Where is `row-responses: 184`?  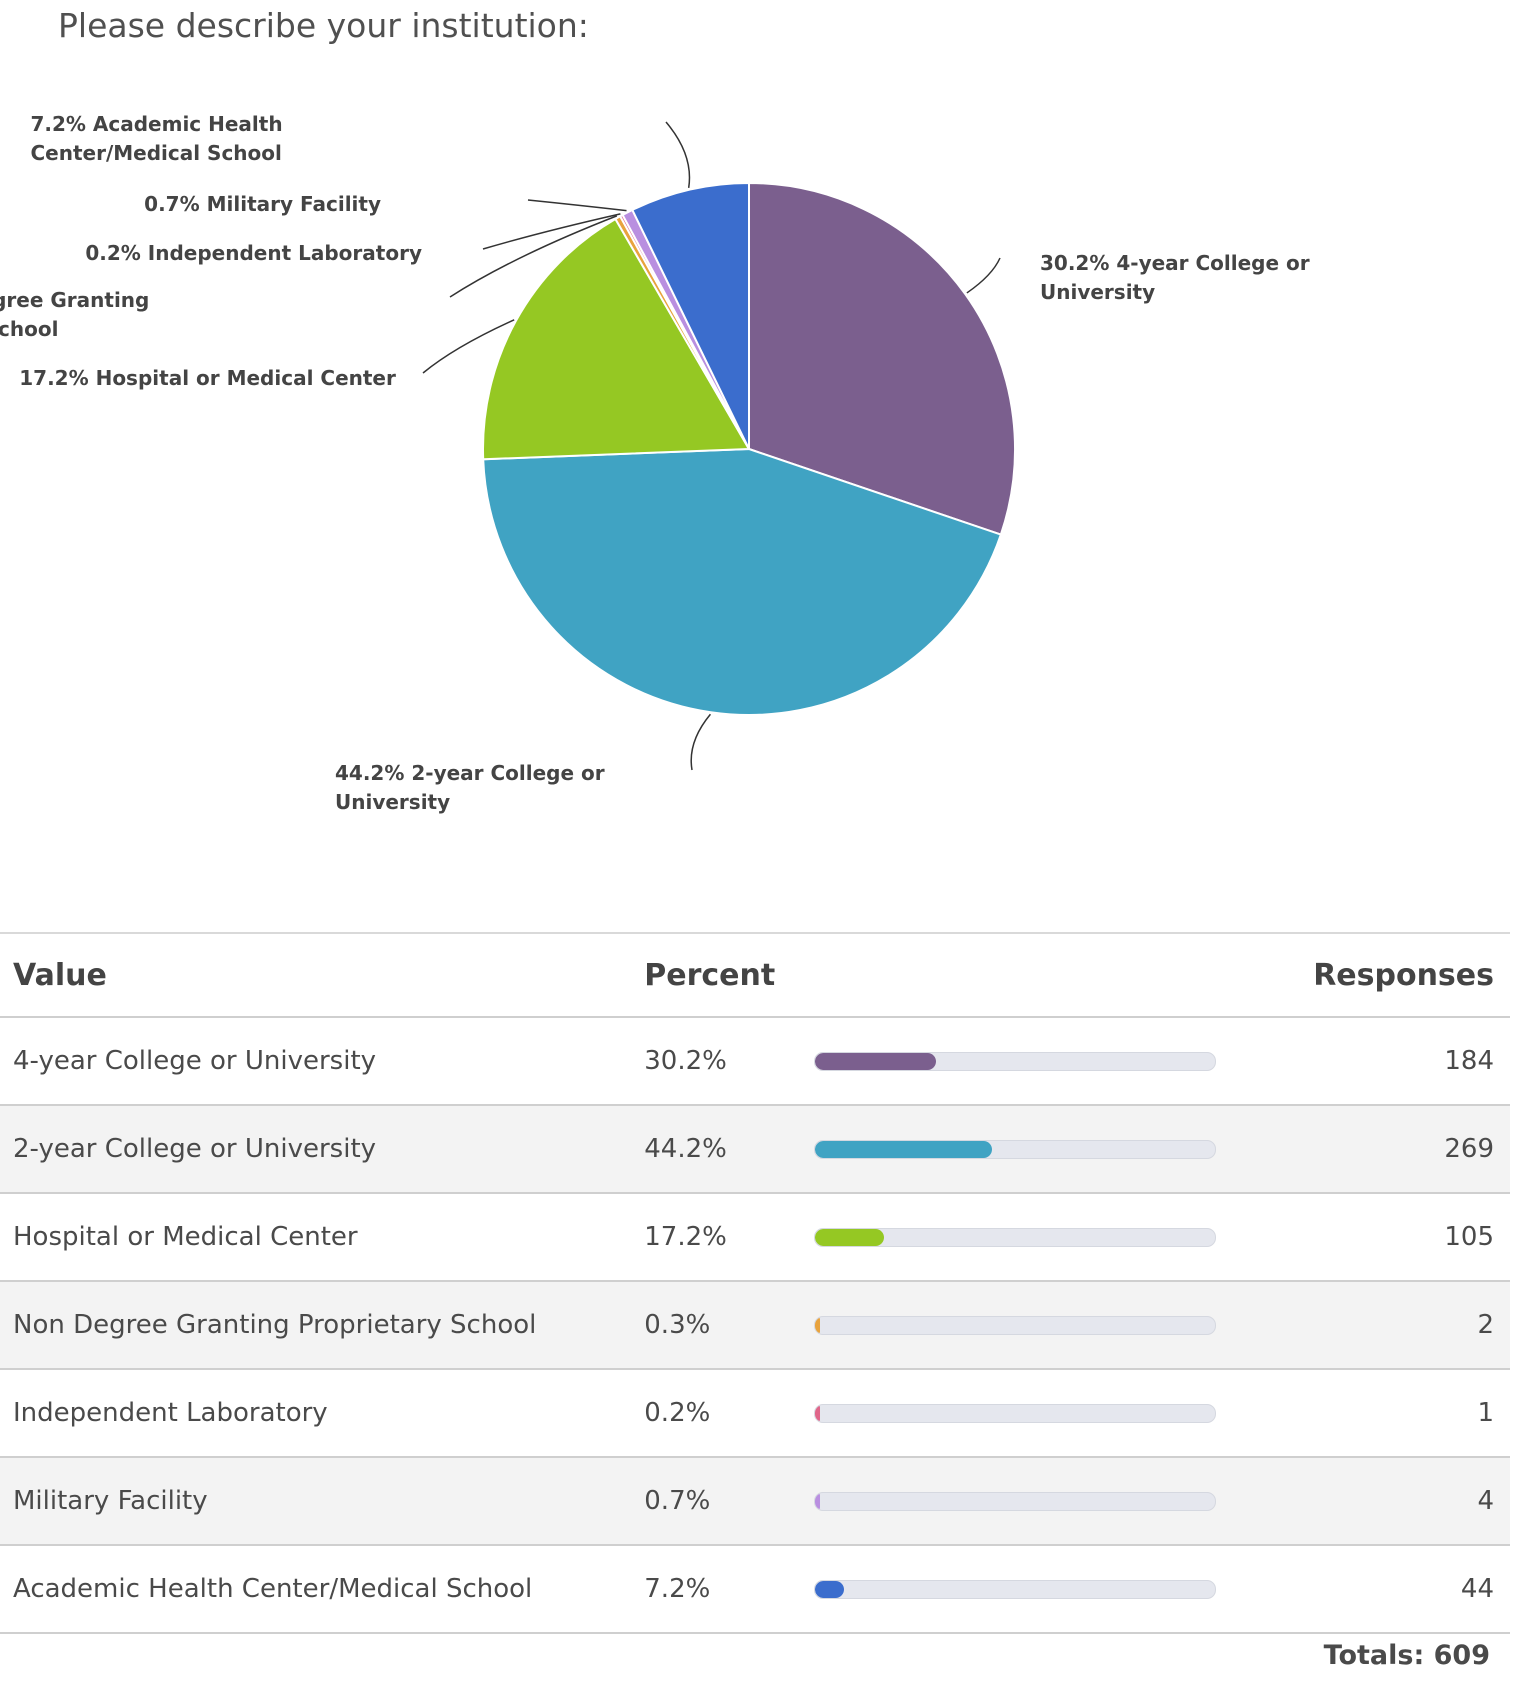 row-responses: 184 is located at coordinates (1411, 1061).